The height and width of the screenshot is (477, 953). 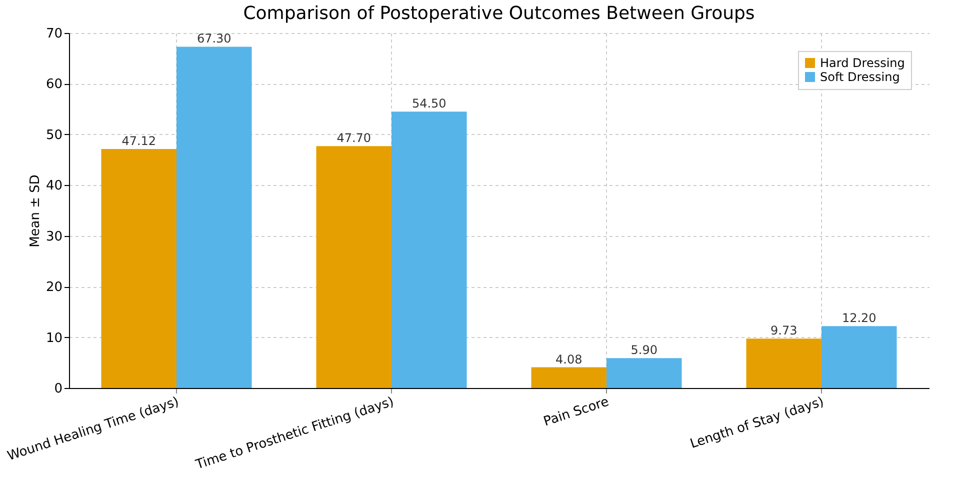 What do you see at coordinates (54, 338) in the screenshot?
I see `y-tick-label: 10` at bounding box center [54, 338].